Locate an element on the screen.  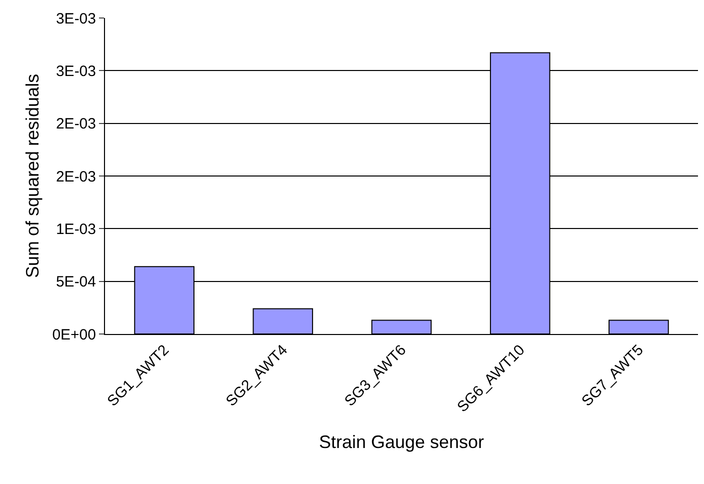
y-tick-label: 5E-04 is located at coordinates (76, 282).